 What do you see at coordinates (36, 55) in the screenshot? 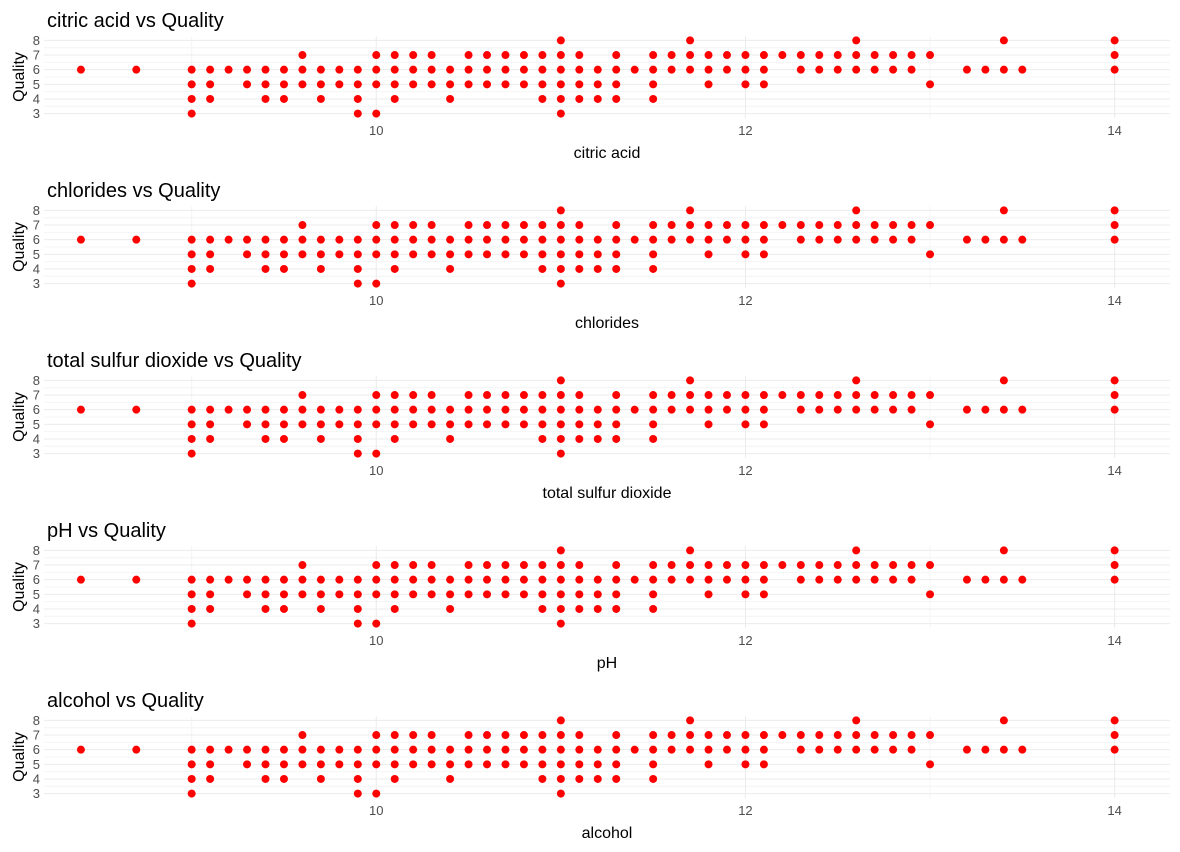
I see `y-tick-label: 7` at bounding box center [36, 55].